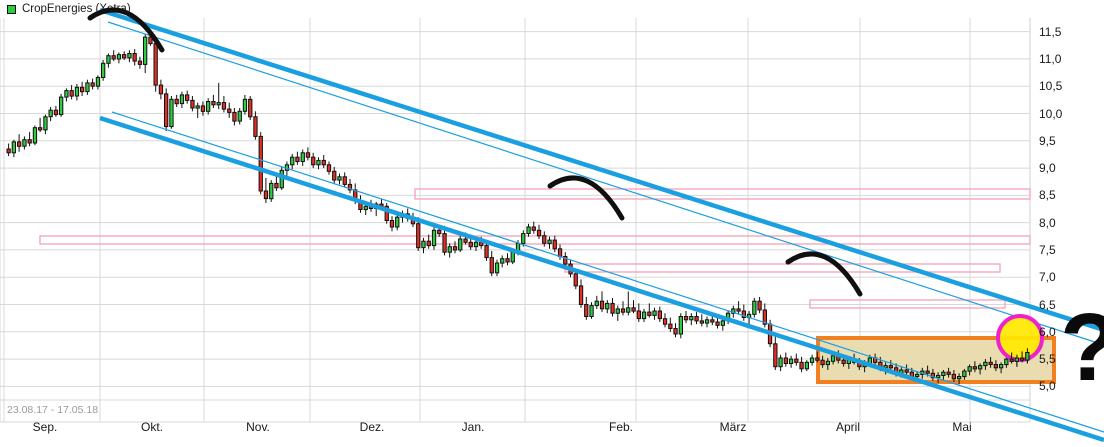 Image resolution: width=1104 pixels, height=447 pixels. I want to click on y-axis-tick-label: 5,0, so click(1047, 386).